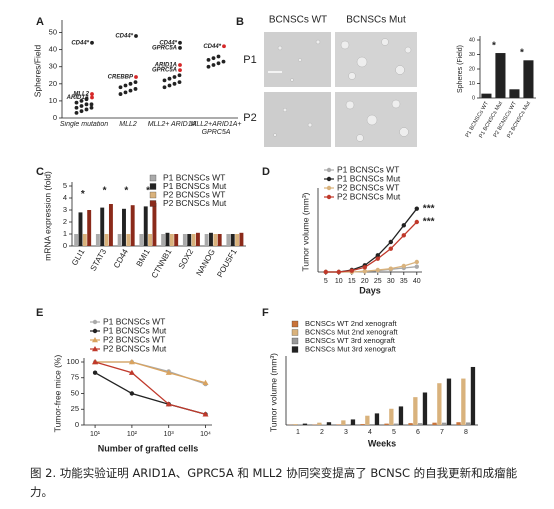 The image size is (554, 509). What do you see at coordinates (429, 222) in the screenshot?
I see `annotation: ***` at bounding box center [429, 222].